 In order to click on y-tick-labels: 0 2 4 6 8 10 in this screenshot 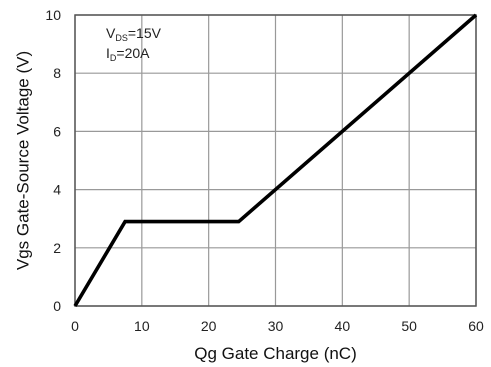, I will do `click(53, 160)`.